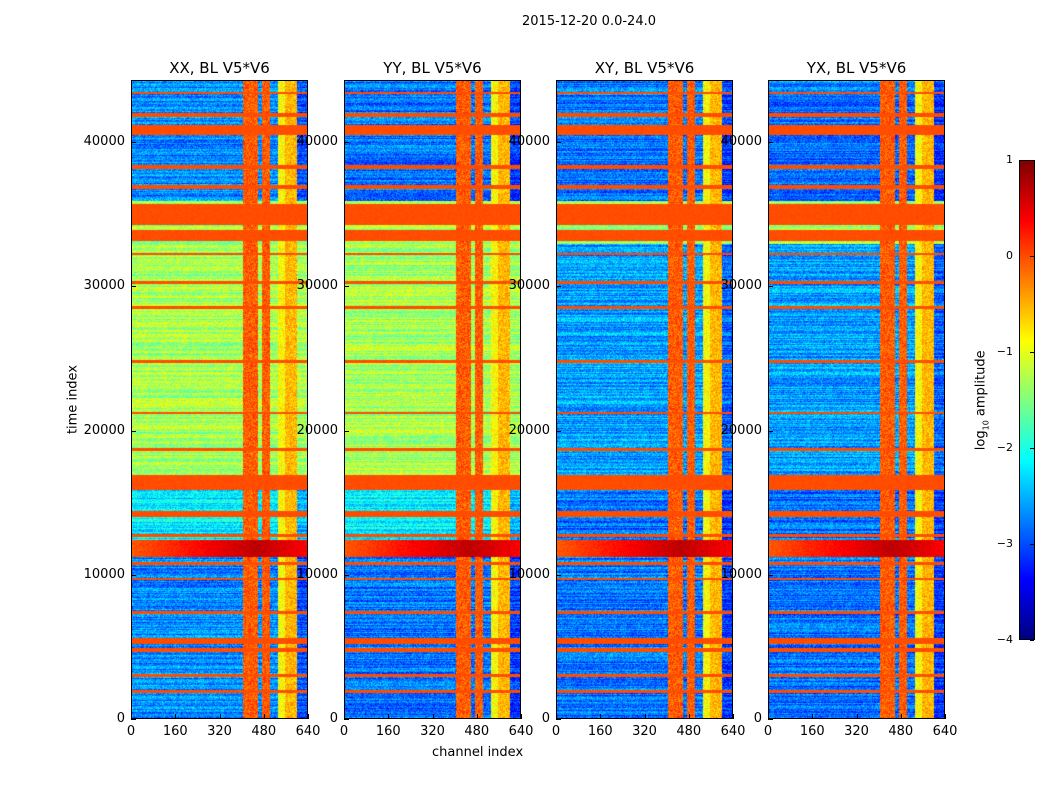 This screenshot has width=1050, height=800. Describe the element at coordinates (1004, 447) in the screenshot. I see `colorbar-tick-label: −2` at that location.